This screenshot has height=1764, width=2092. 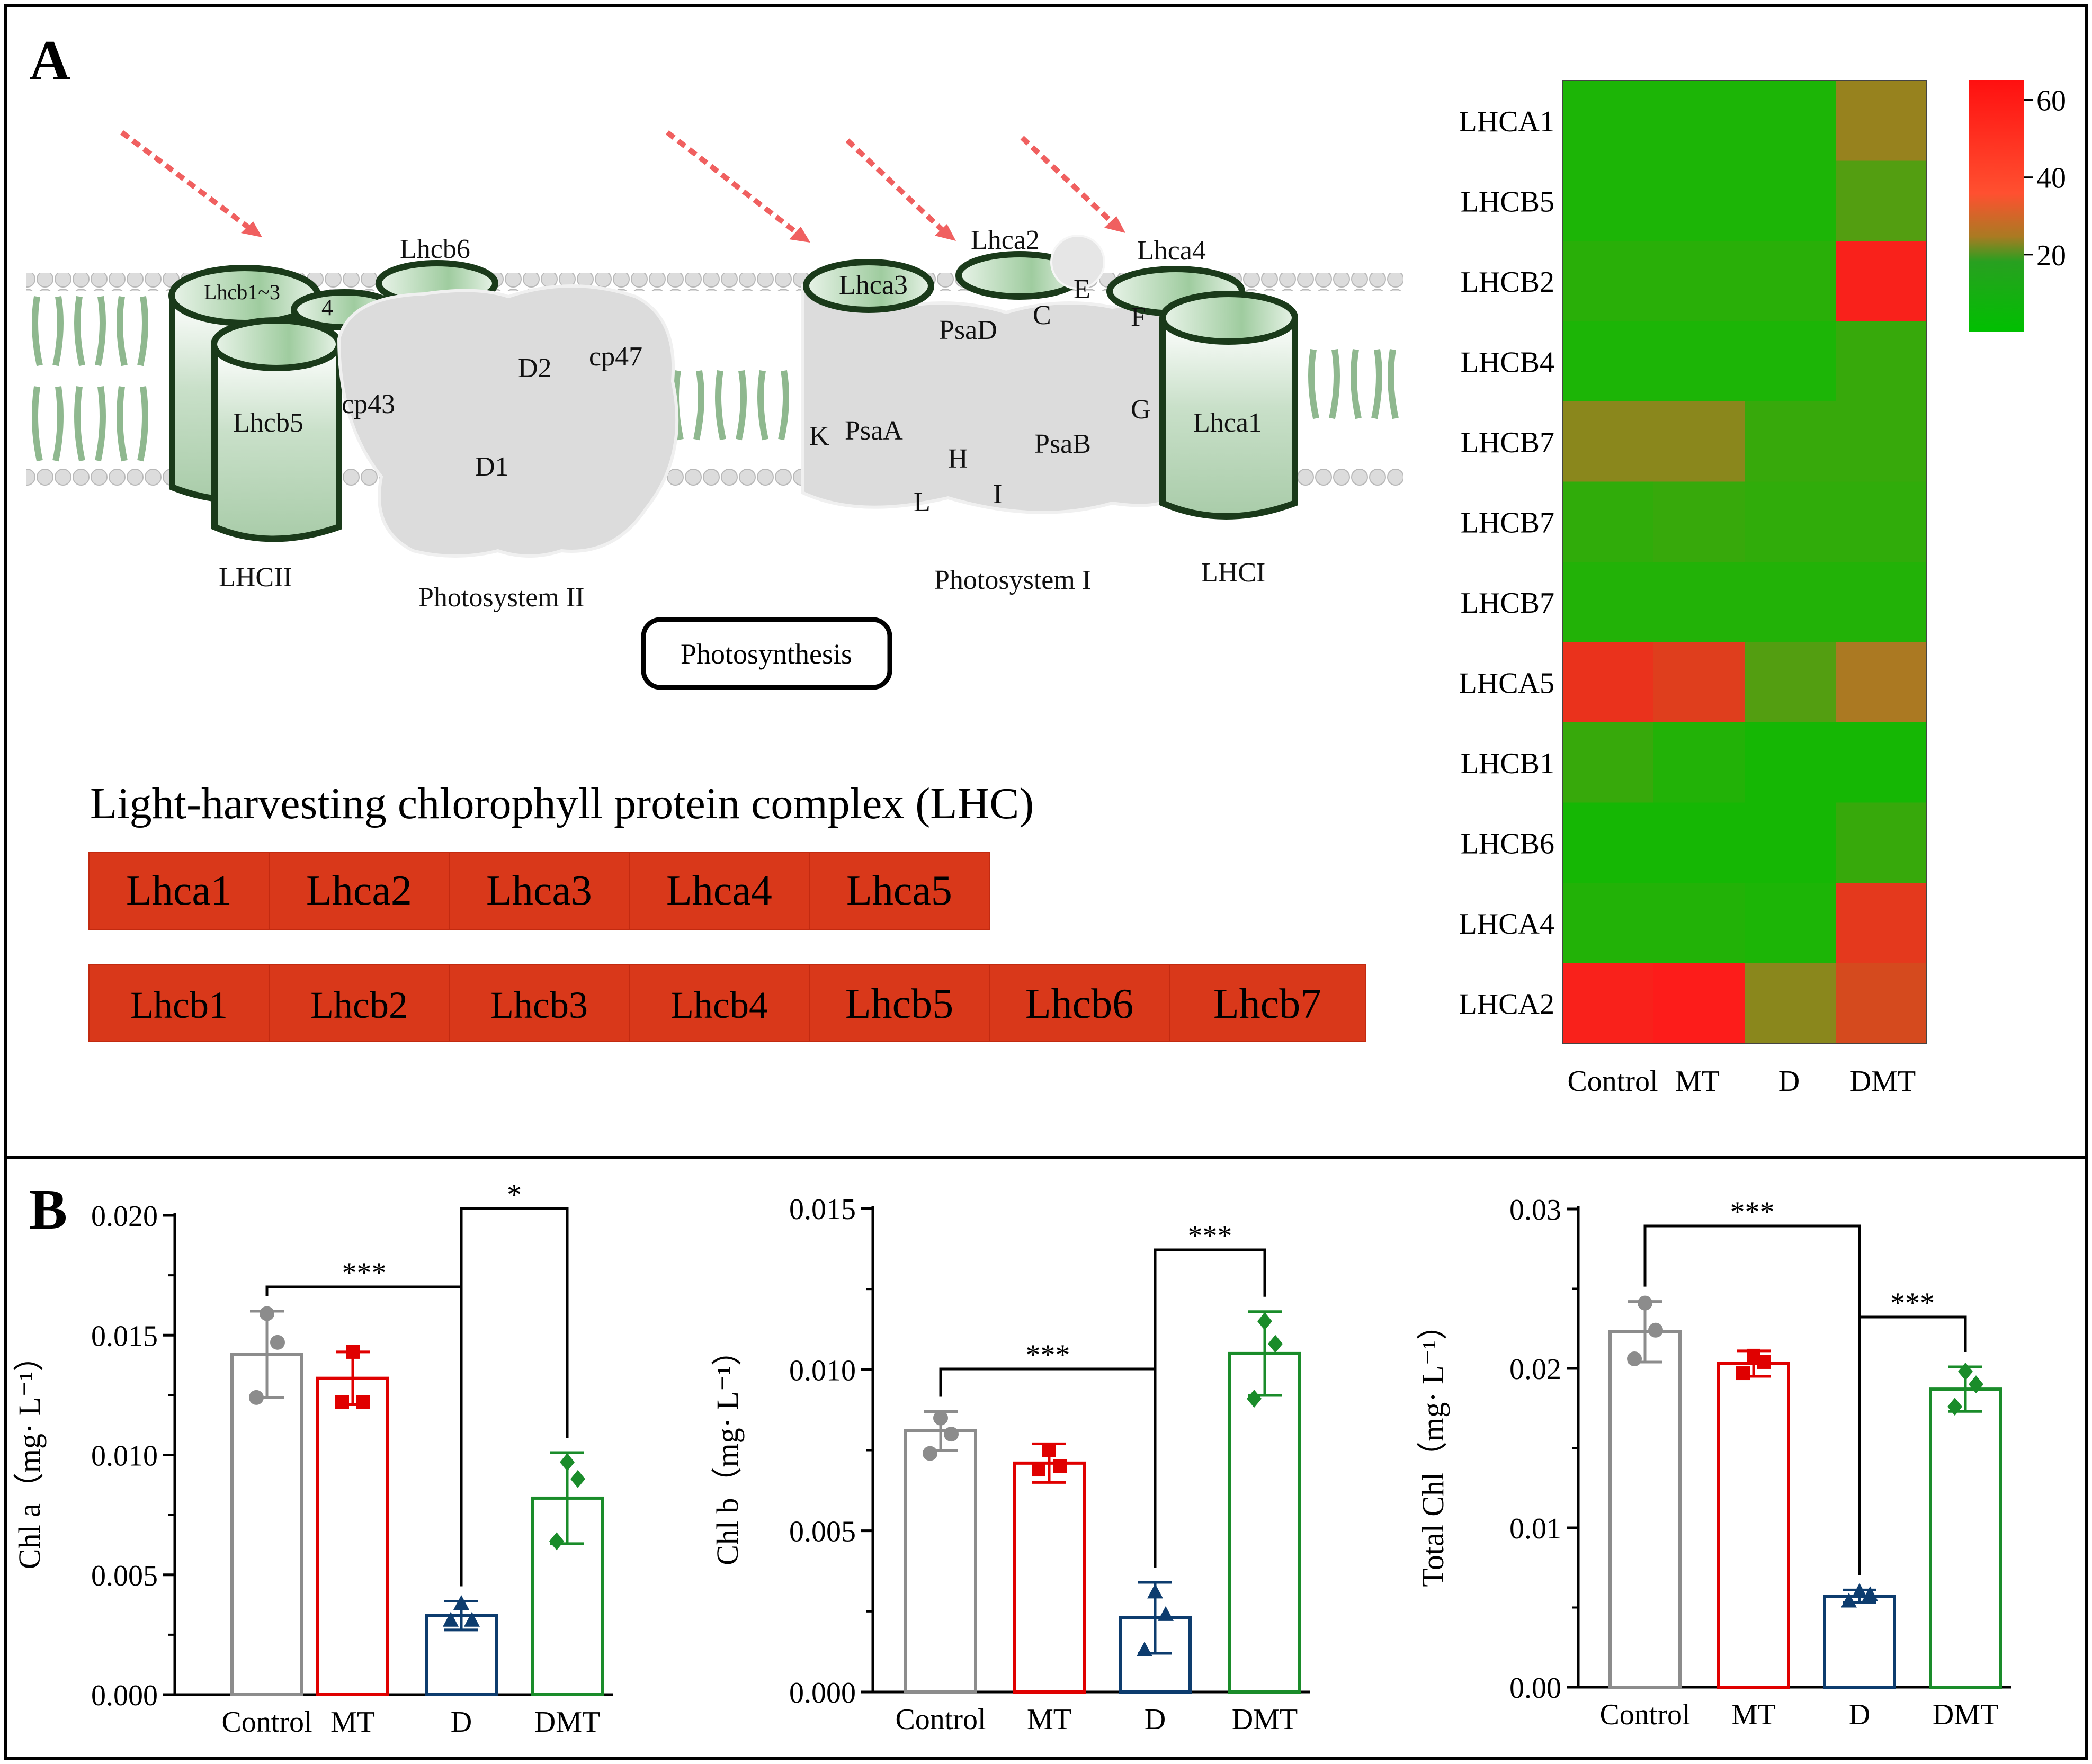 What do you see at coordinates (1171, 251) in the screenshot?
I see `label-lhca4: Lhca4` at bounding box center [1171, 251].